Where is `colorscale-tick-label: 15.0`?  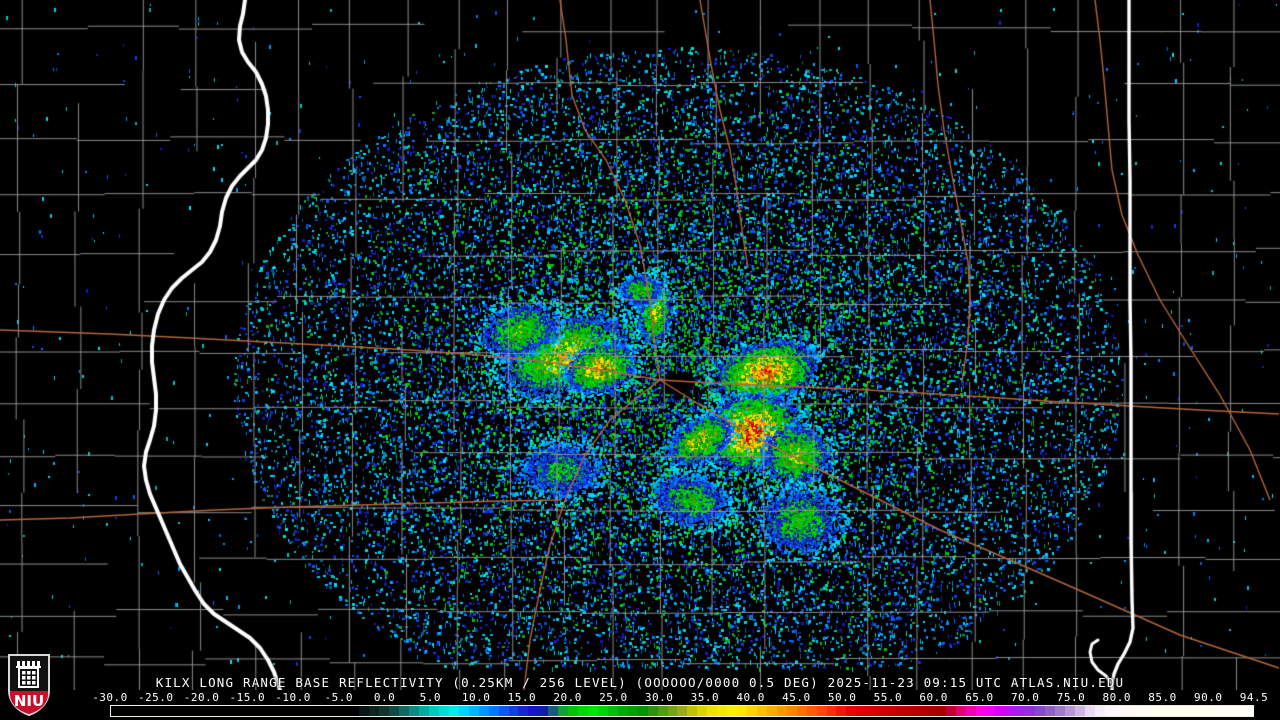 colorscale-tick-label: 15.0 is located at coordinates (522, 697).